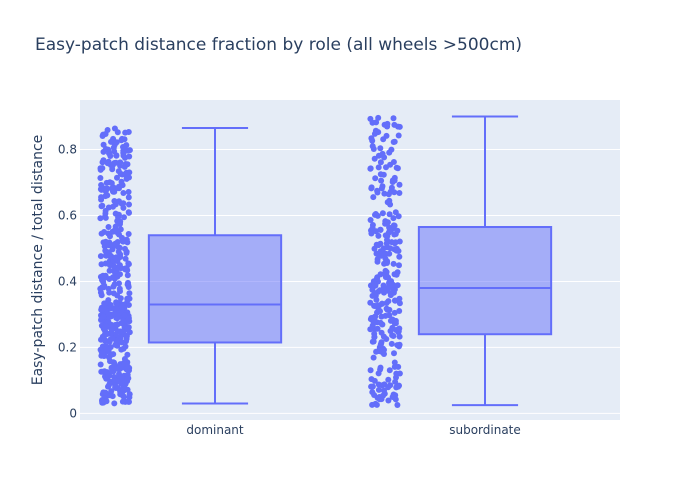  I want to click on y-tick-label: 0.2, so click(67, 347).